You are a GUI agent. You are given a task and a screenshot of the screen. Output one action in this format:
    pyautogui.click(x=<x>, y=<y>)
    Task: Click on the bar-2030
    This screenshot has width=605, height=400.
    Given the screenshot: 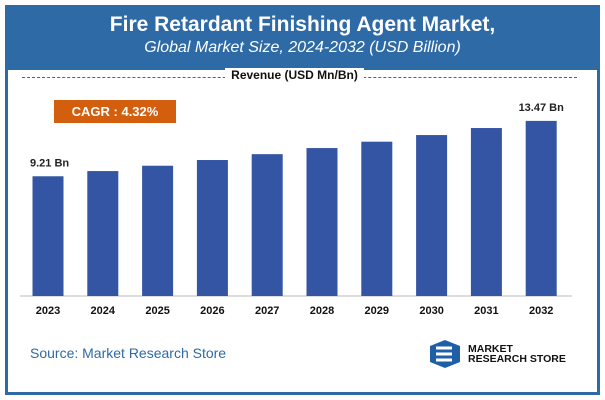 What is the action you would take?
    pyautogui.click(x=432, y=215)
    